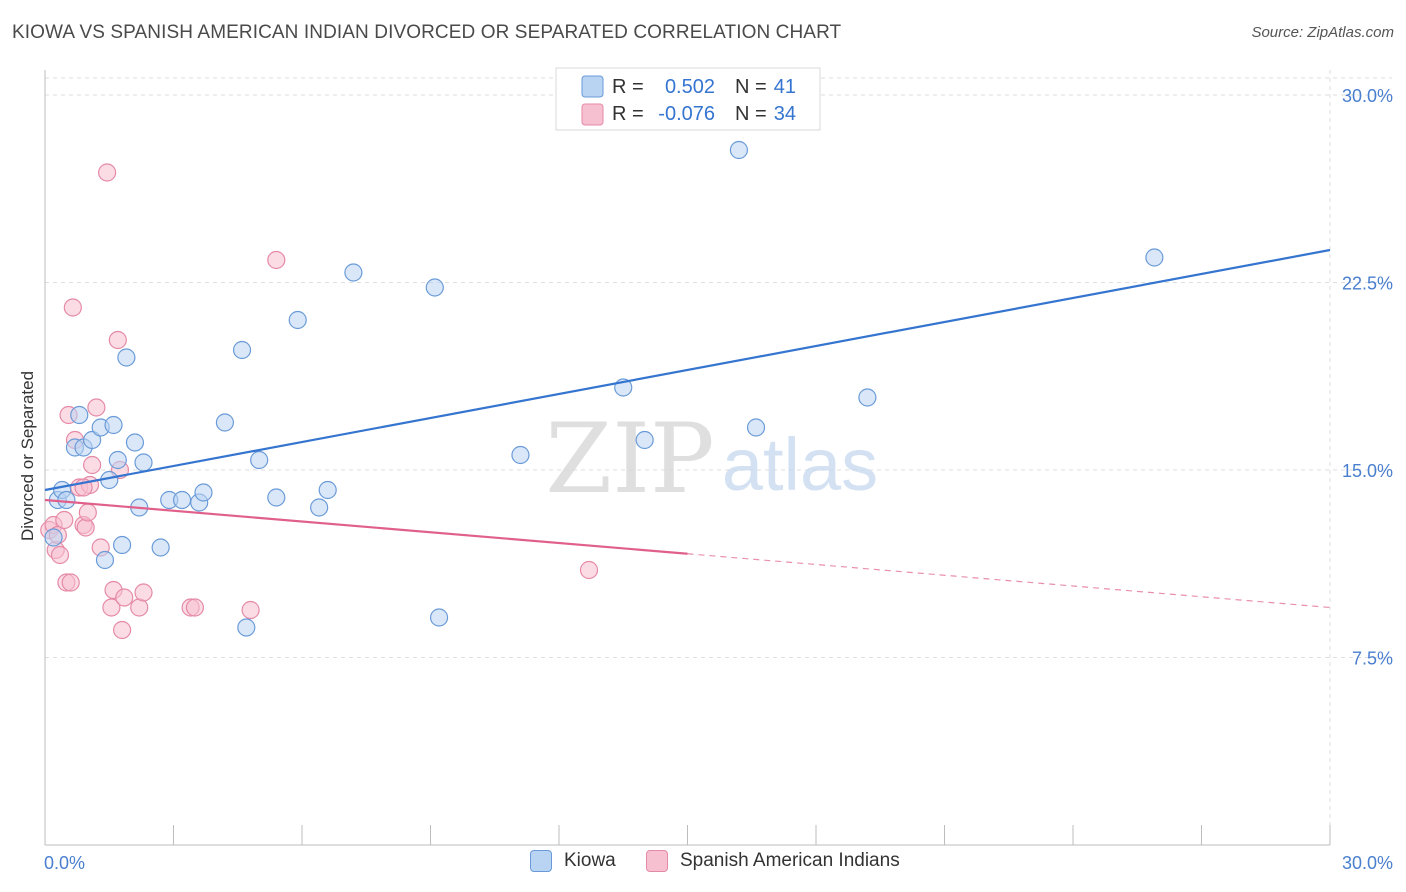 The image size is (1406, 892). I want to click on spanish-trend-line-extension, so click(1009, 581).